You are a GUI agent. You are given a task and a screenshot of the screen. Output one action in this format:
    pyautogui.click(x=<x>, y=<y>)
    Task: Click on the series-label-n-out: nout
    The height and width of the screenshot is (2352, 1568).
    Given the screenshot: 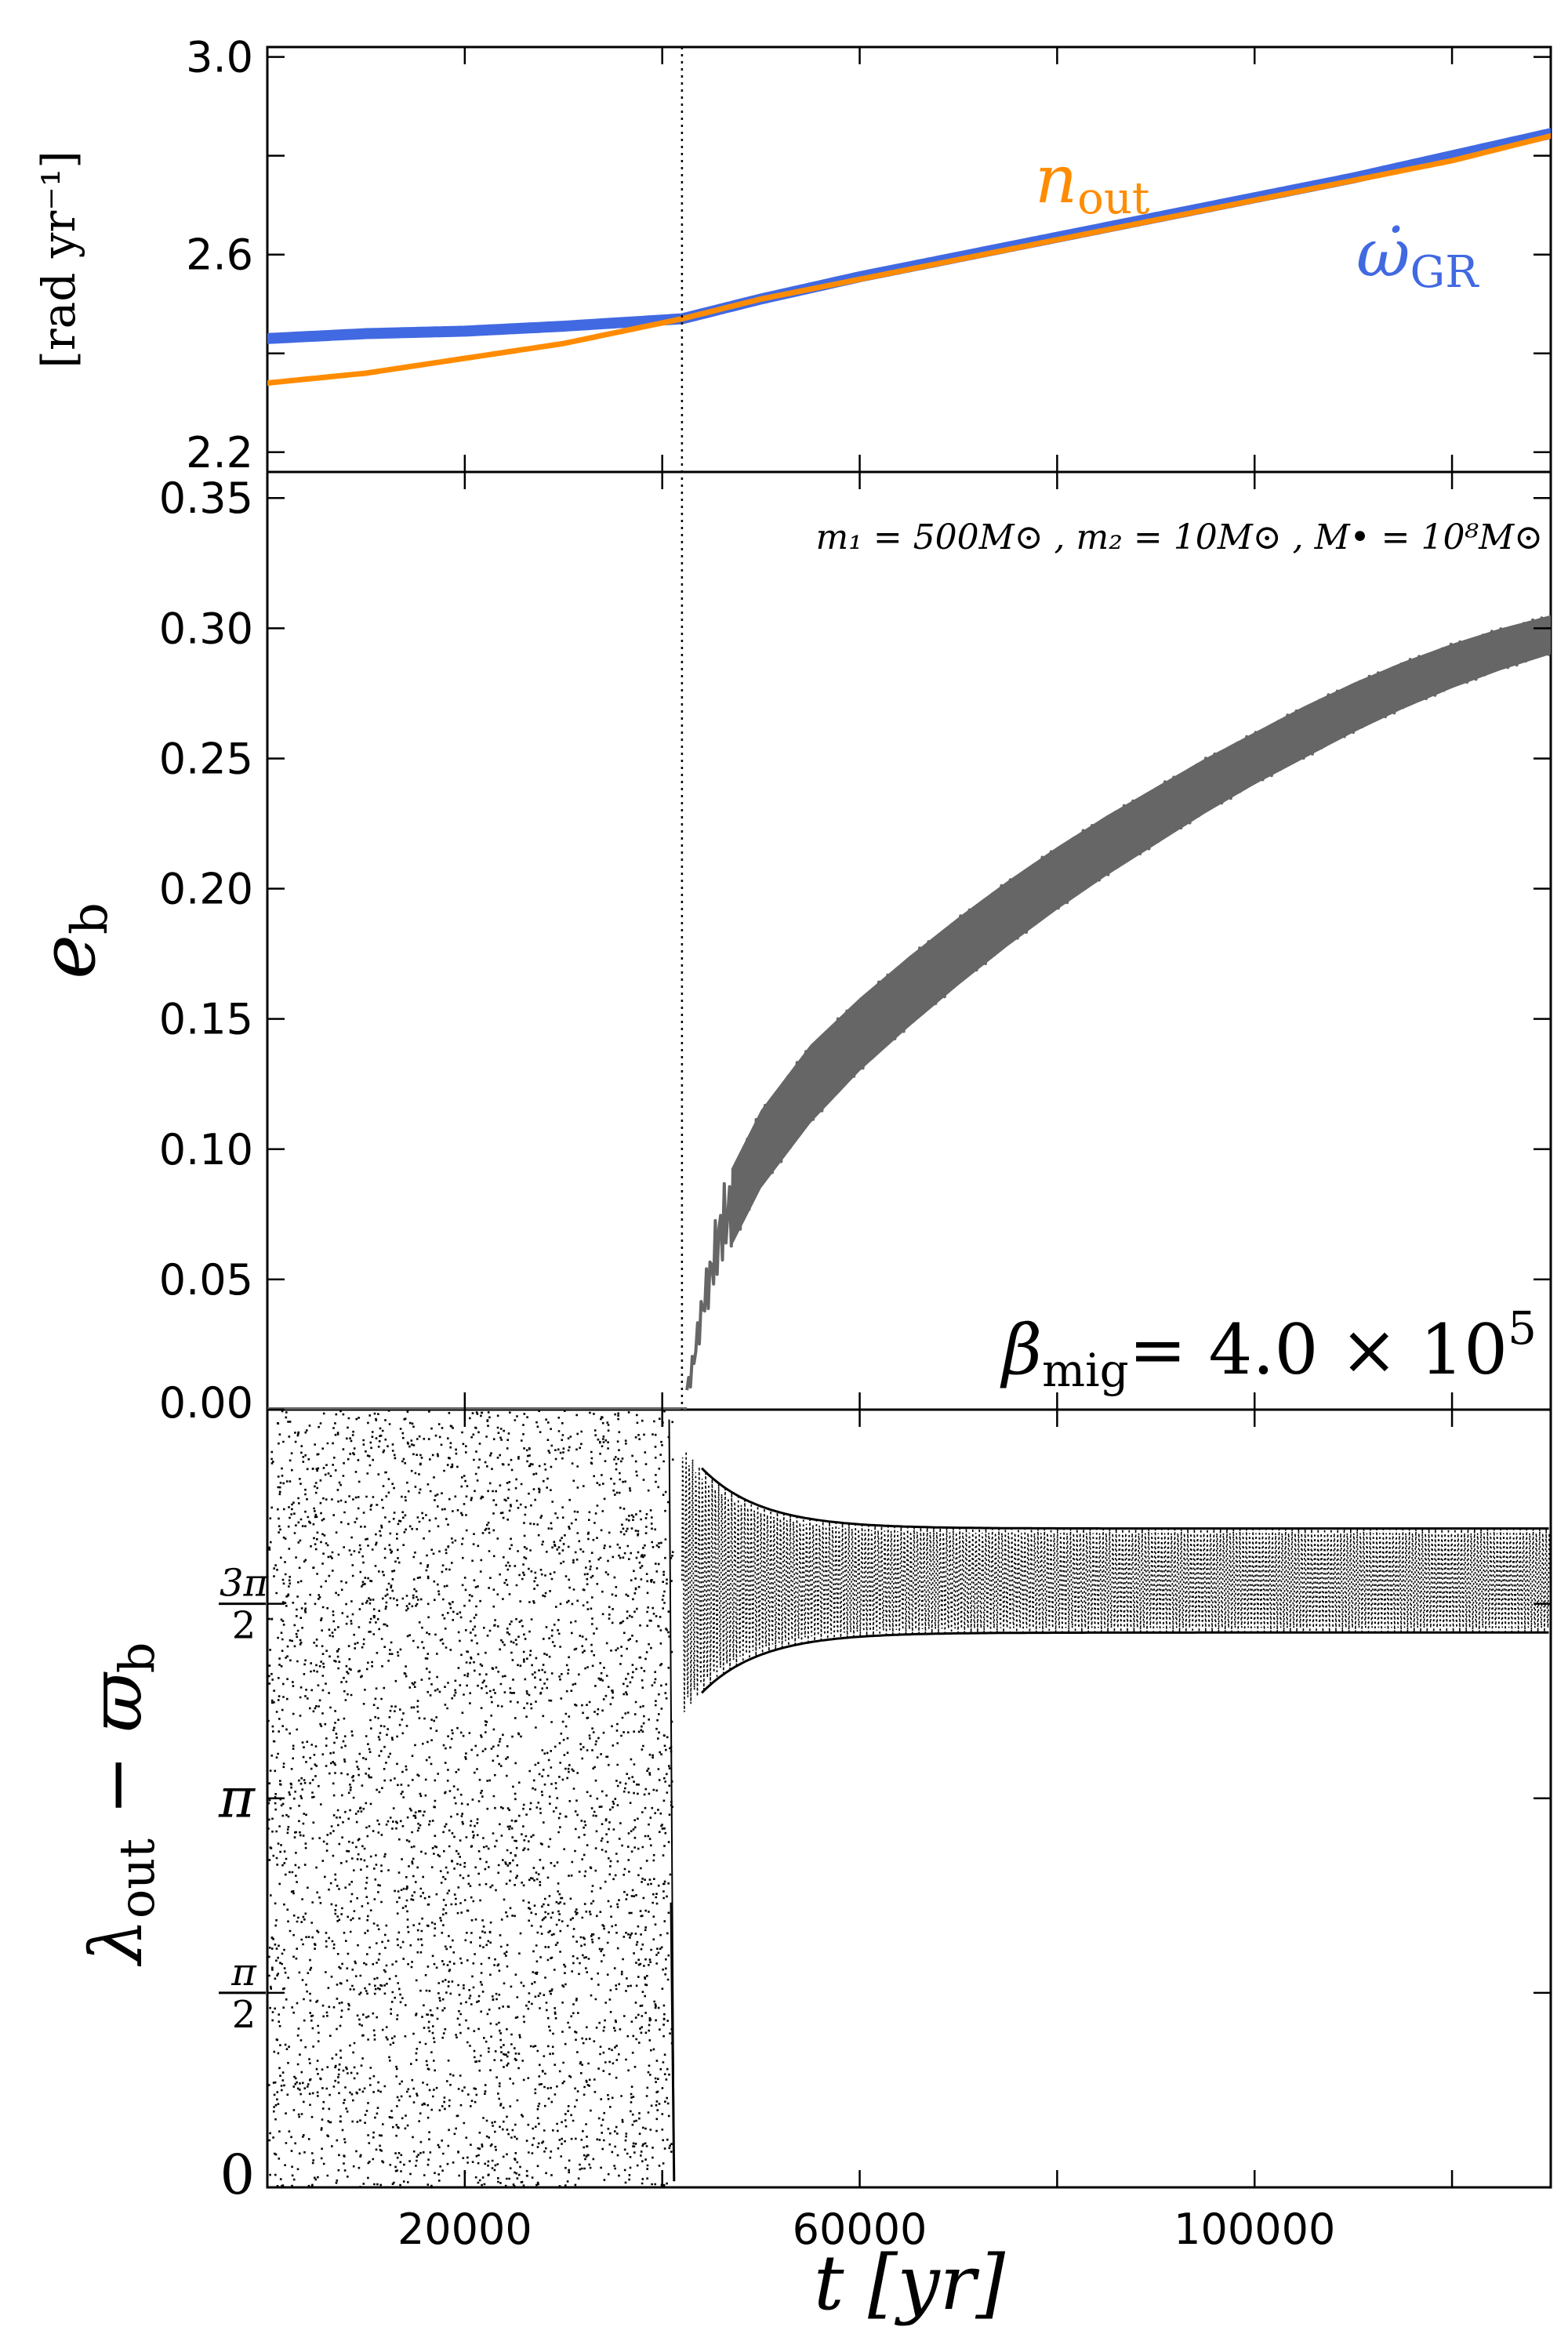 What is the action you would take?
    pyautogui.click(x=1092, y=182)
    